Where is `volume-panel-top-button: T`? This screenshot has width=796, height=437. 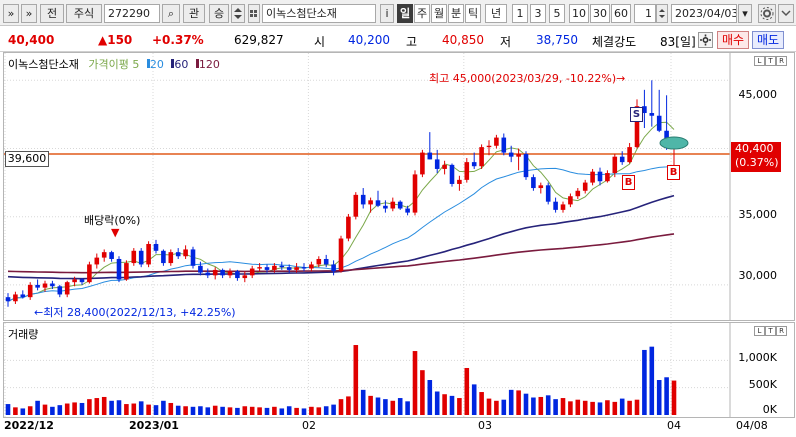
volume-panel-top-button: T is located at coordinates (770, 331).